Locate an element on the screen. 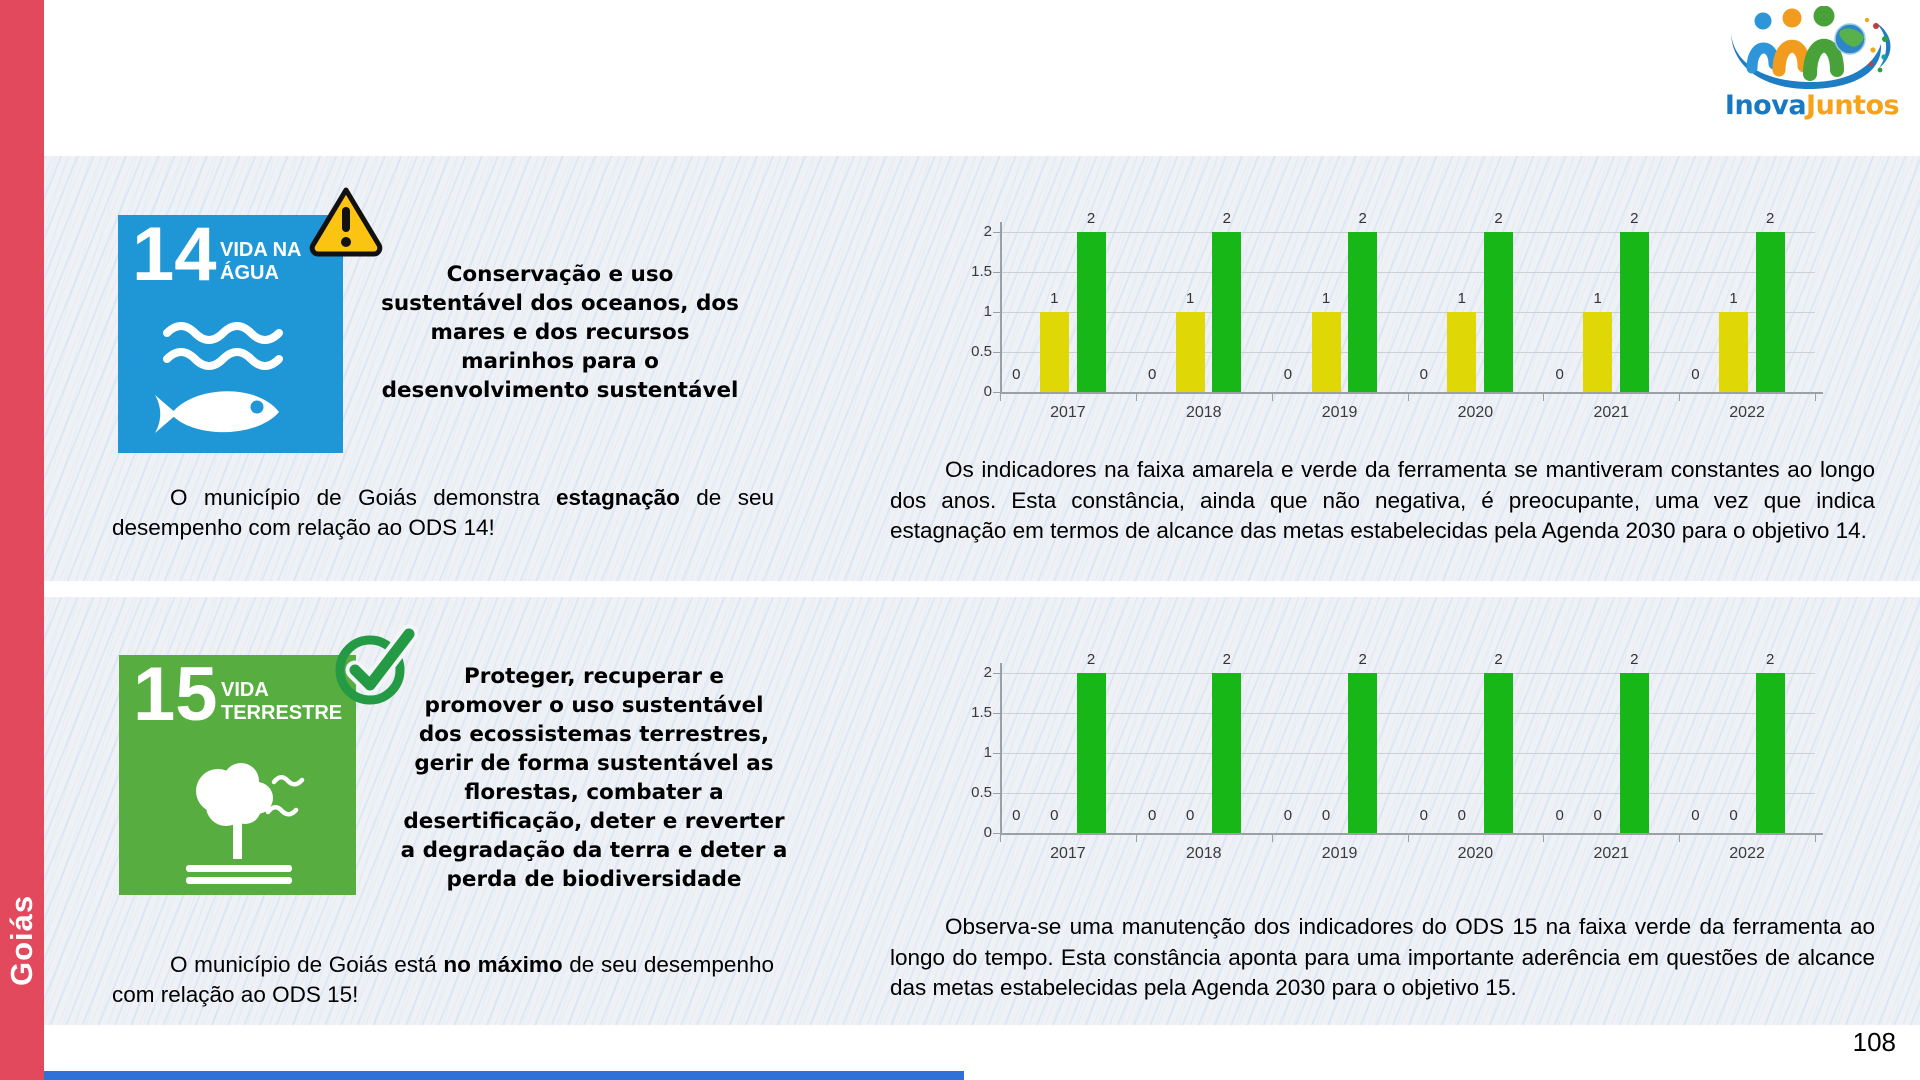 The width and height of the screenshot is (1920, 1080). sdg15-summary-highlight: no máximo is located at coordinates (503, 964).